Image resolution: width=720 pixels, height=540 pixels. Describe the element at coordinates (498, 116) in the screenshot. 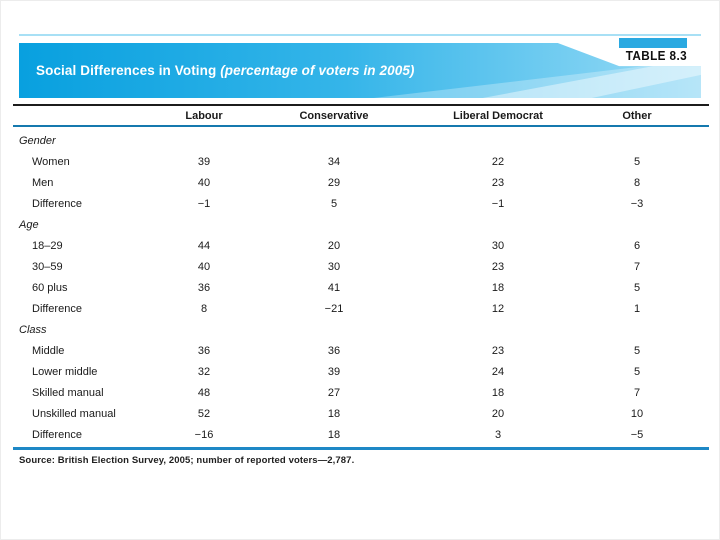

I see `column-header-liberal-democrat: Liberal Democrat` at that location.